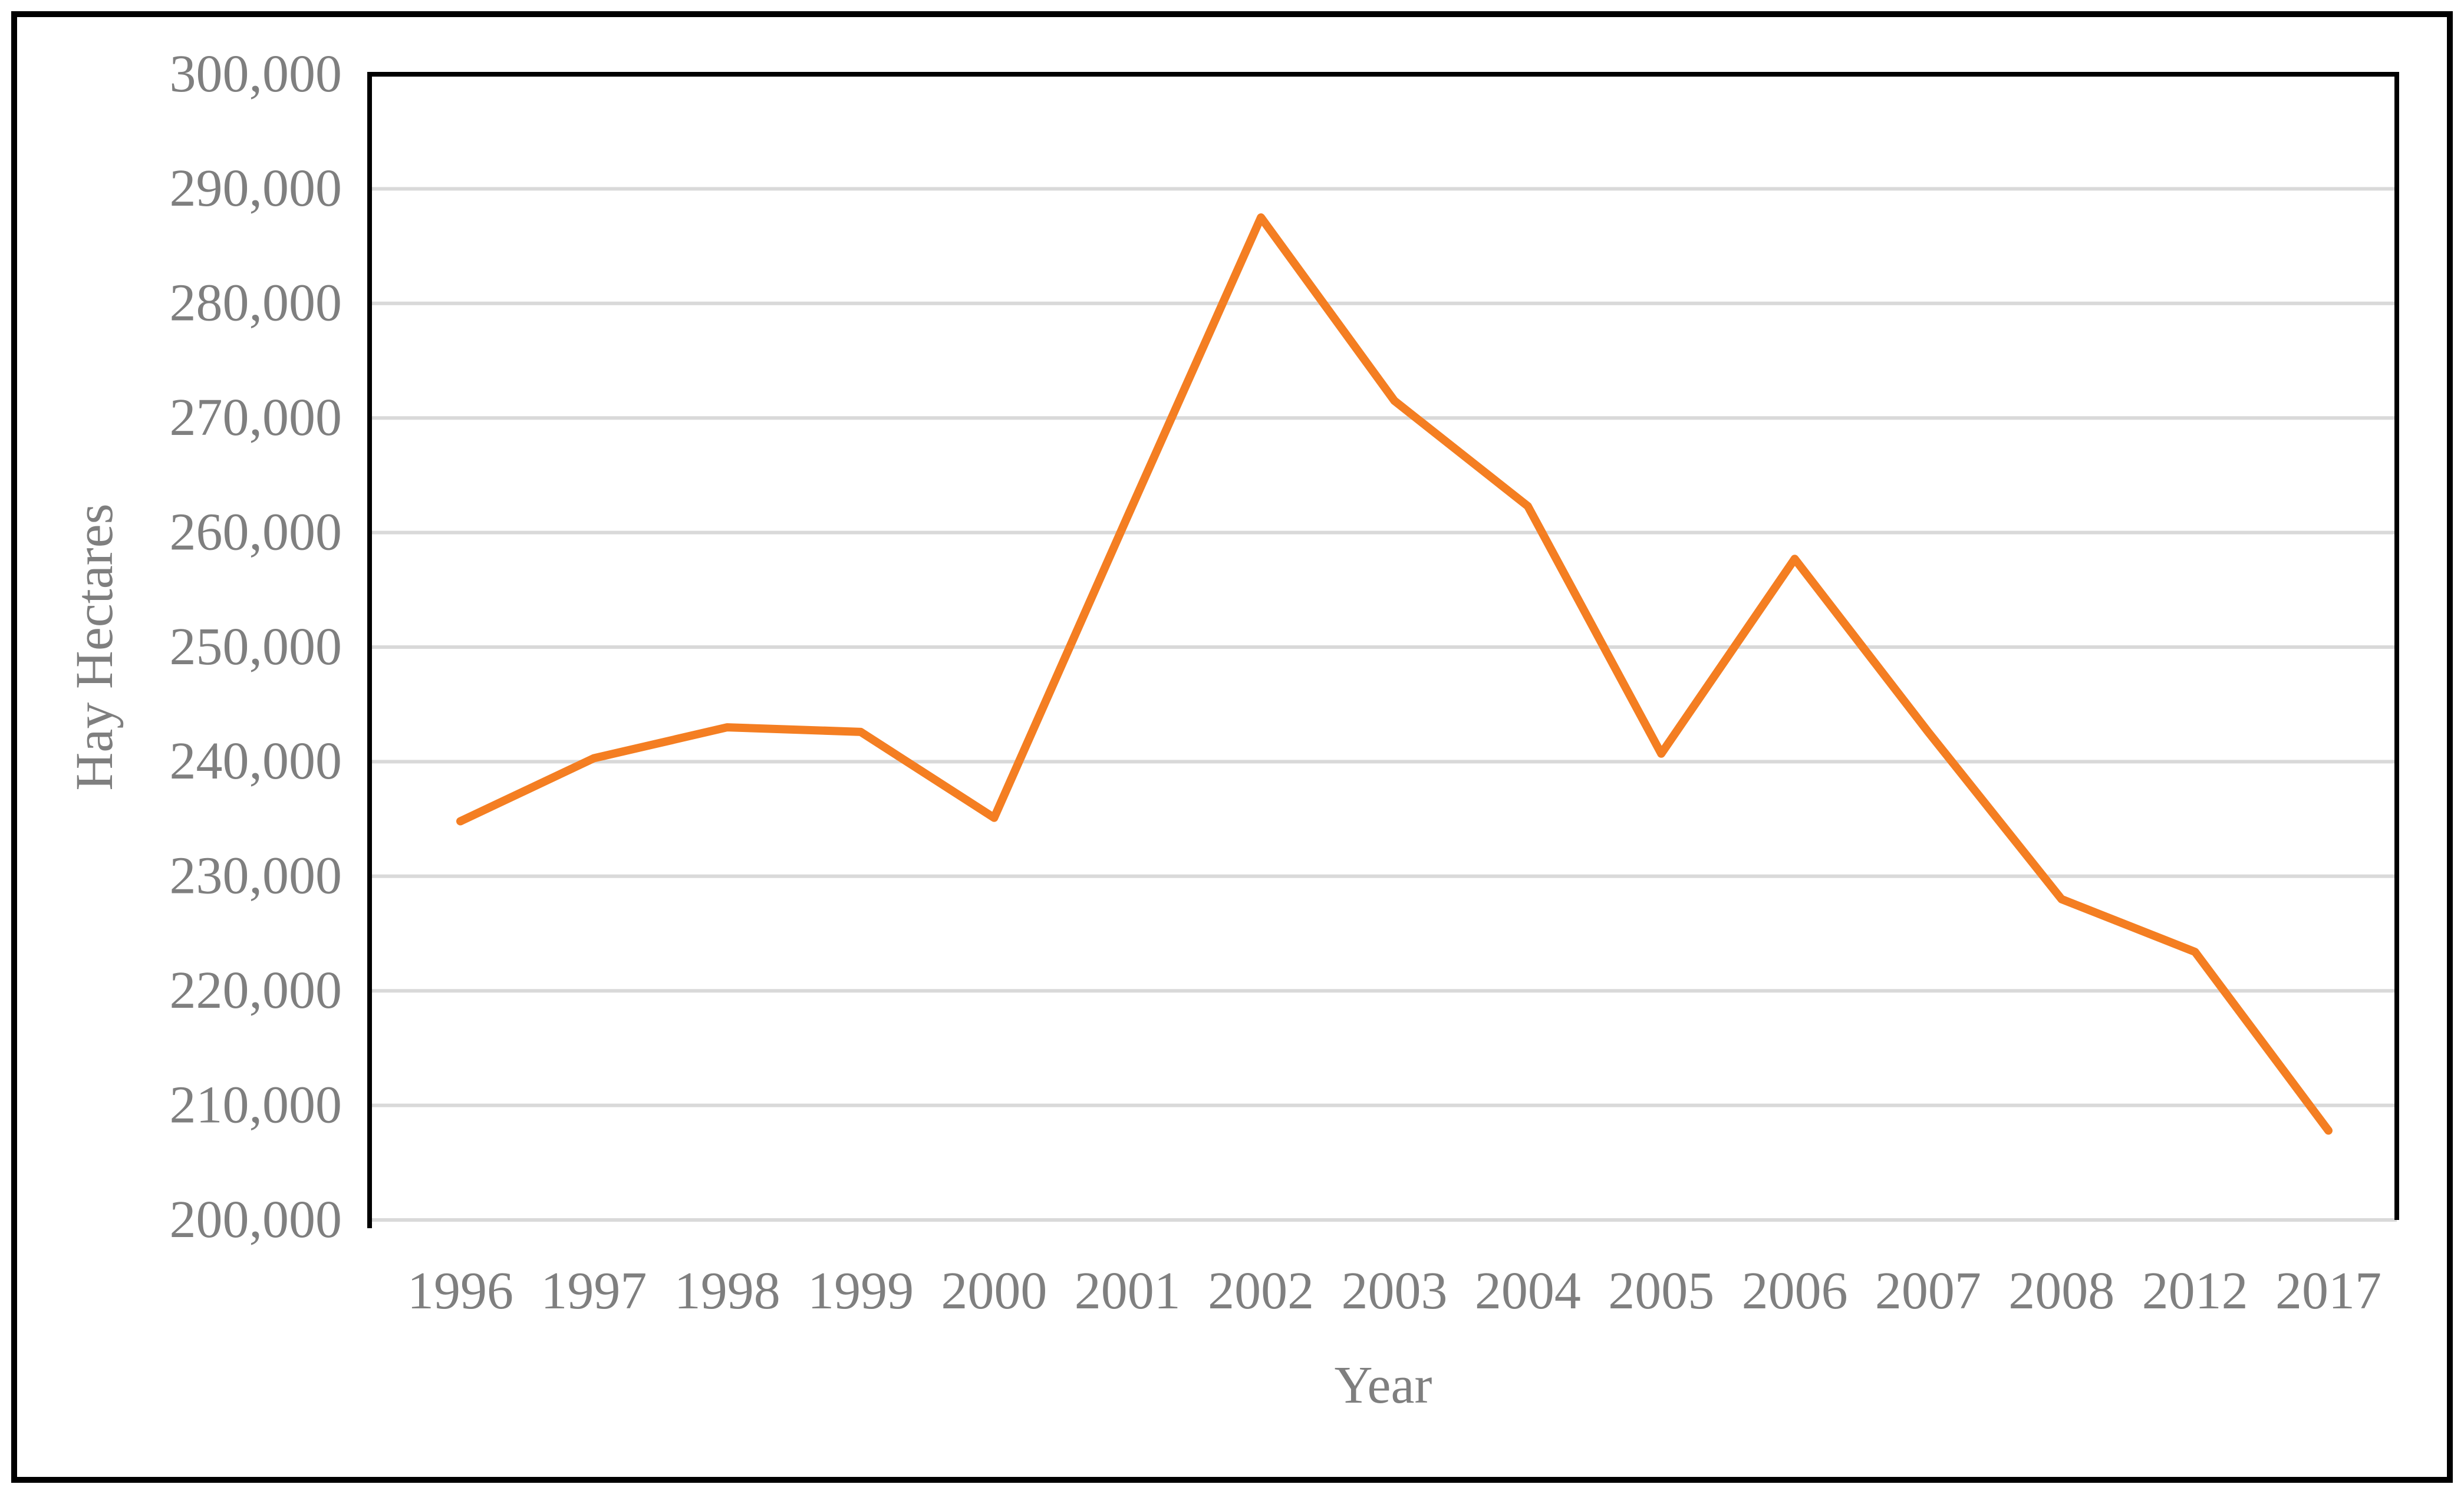 The image size is (2464, 1494). What do you see at coordinates (256, 876) in the screenshot?
I see `y-tick-label: 230,000` at bounding box center [256, 876].